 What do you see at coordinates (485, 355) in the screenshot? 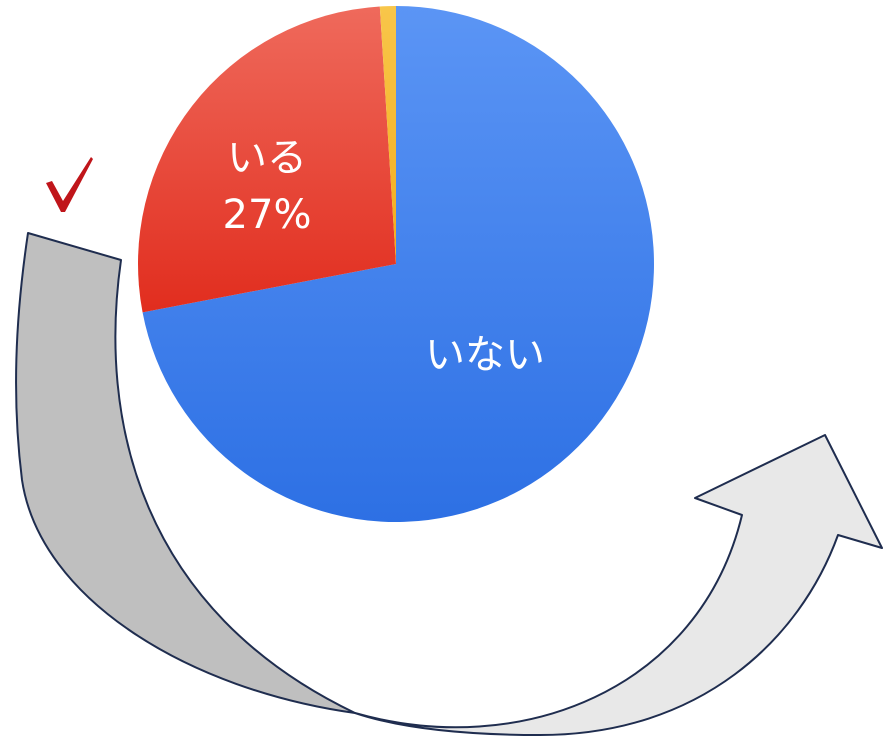
I see `slice-label-inai: いない` at bounding box center [485, 355].